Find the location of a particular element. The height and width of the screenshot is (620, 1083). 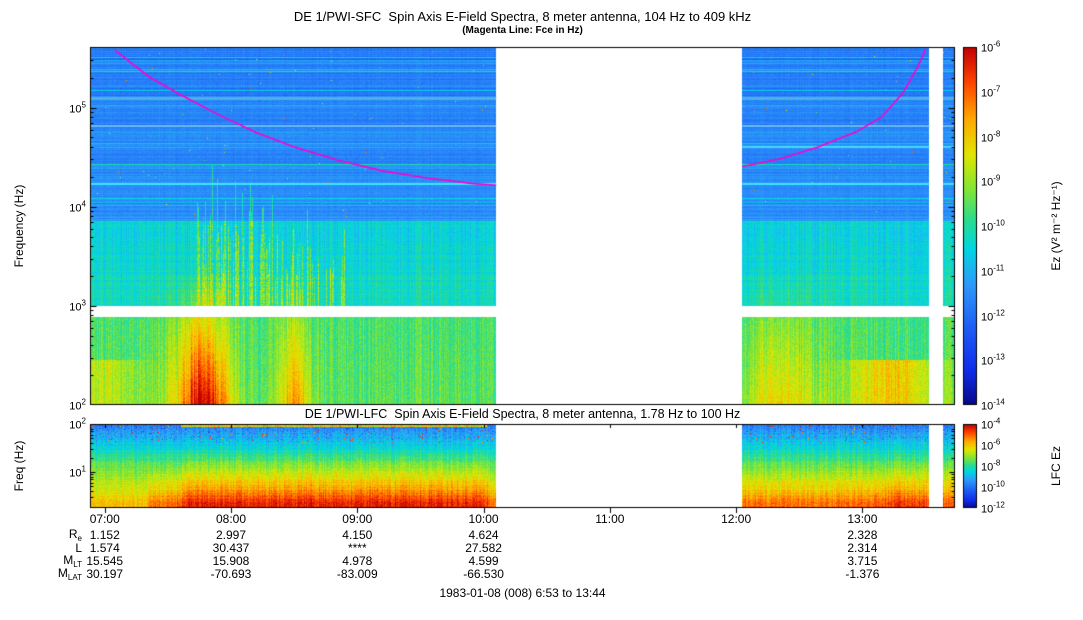

sfc-colorbar-tick: 10⁻¹³ is located at coordinates (993, 360).